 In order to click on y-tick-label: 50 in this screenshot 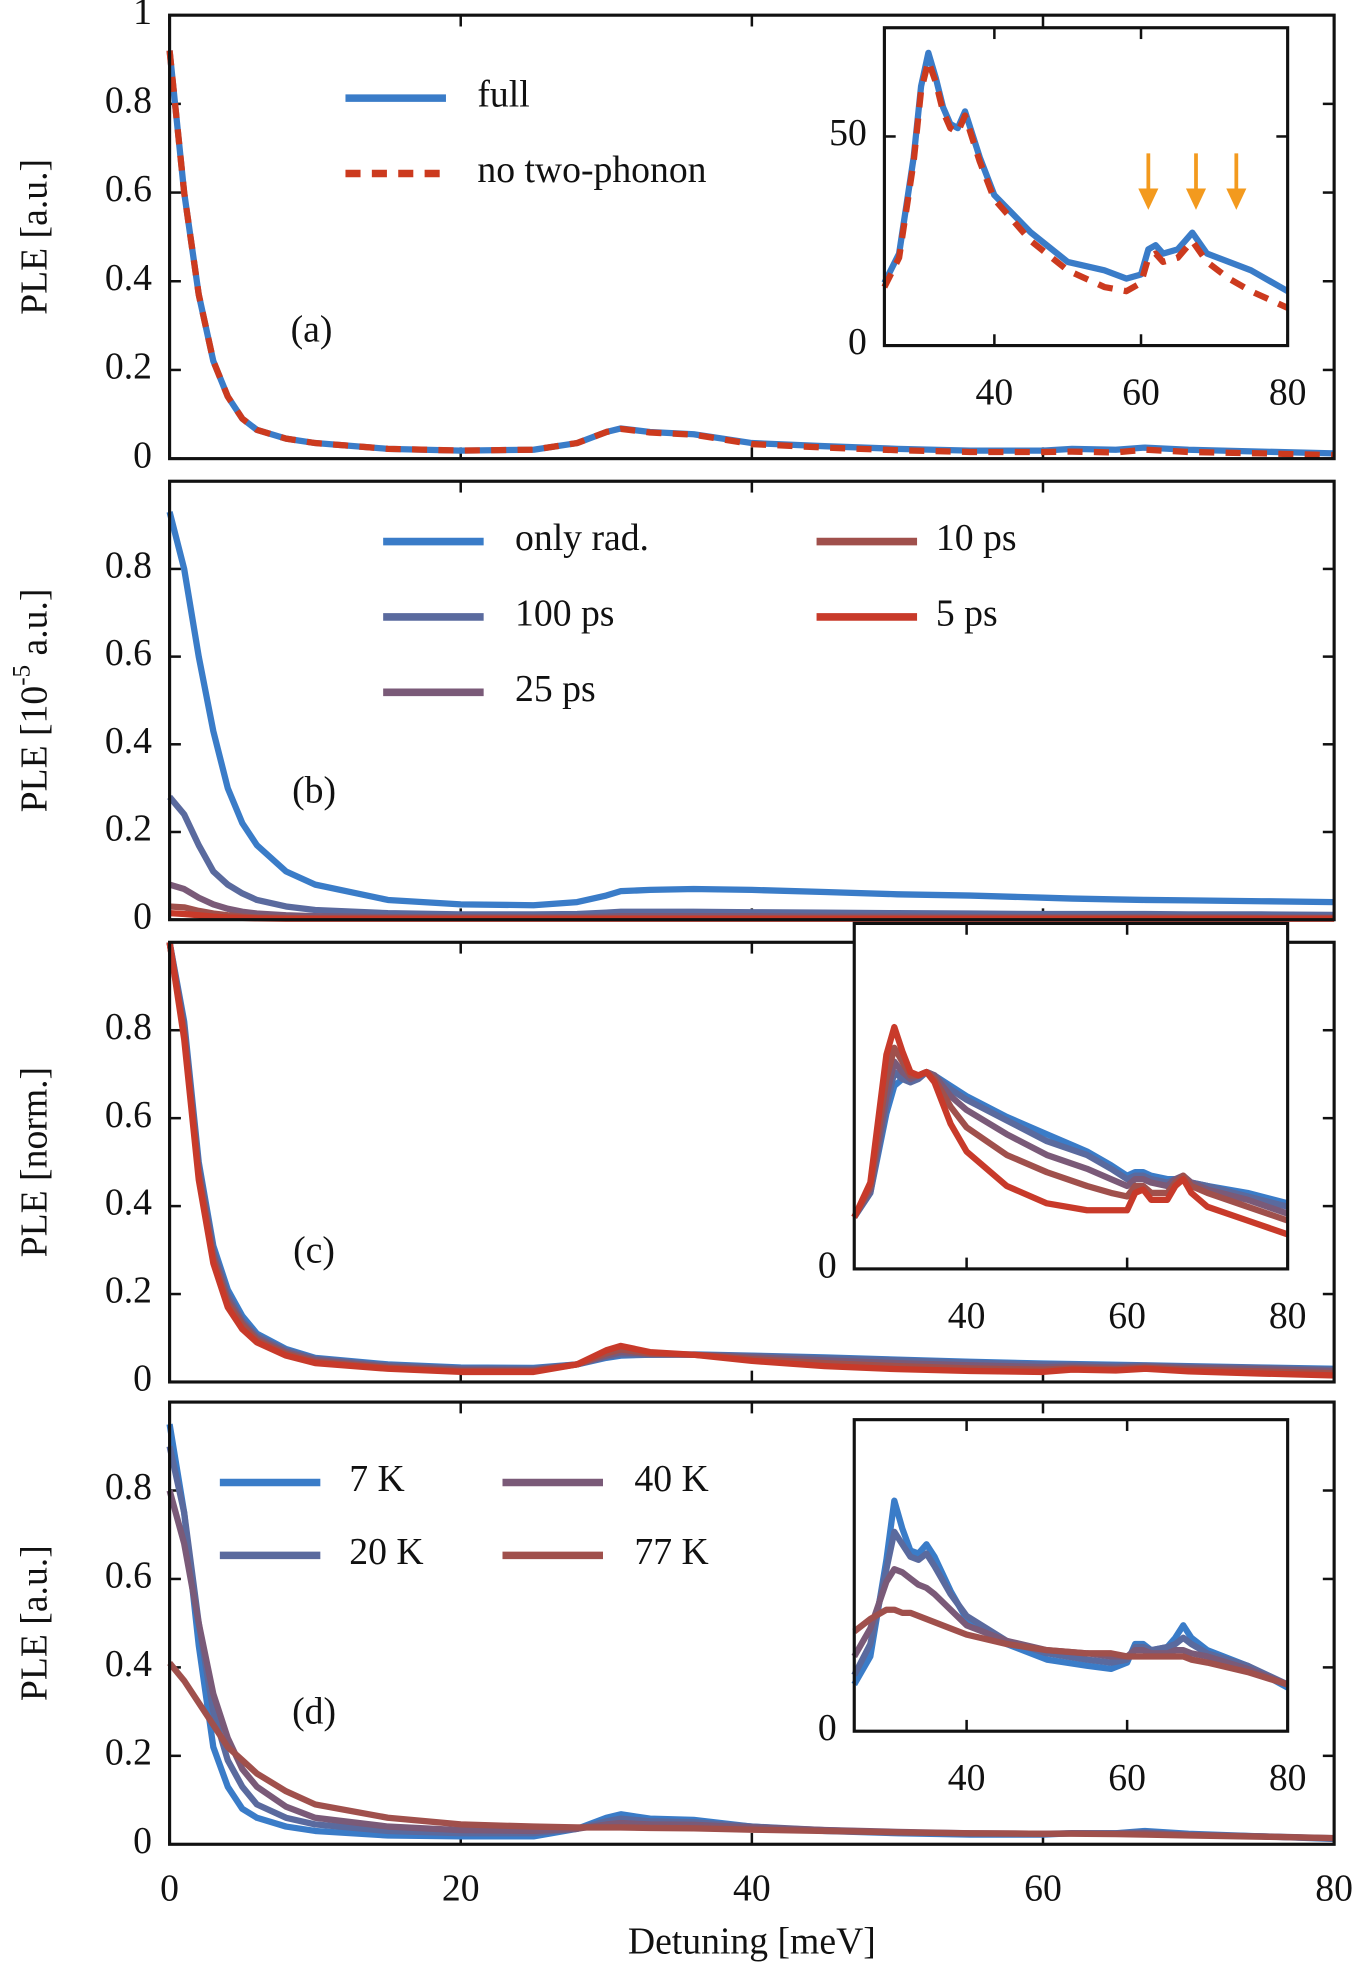, I will do `click(848, 133)`.